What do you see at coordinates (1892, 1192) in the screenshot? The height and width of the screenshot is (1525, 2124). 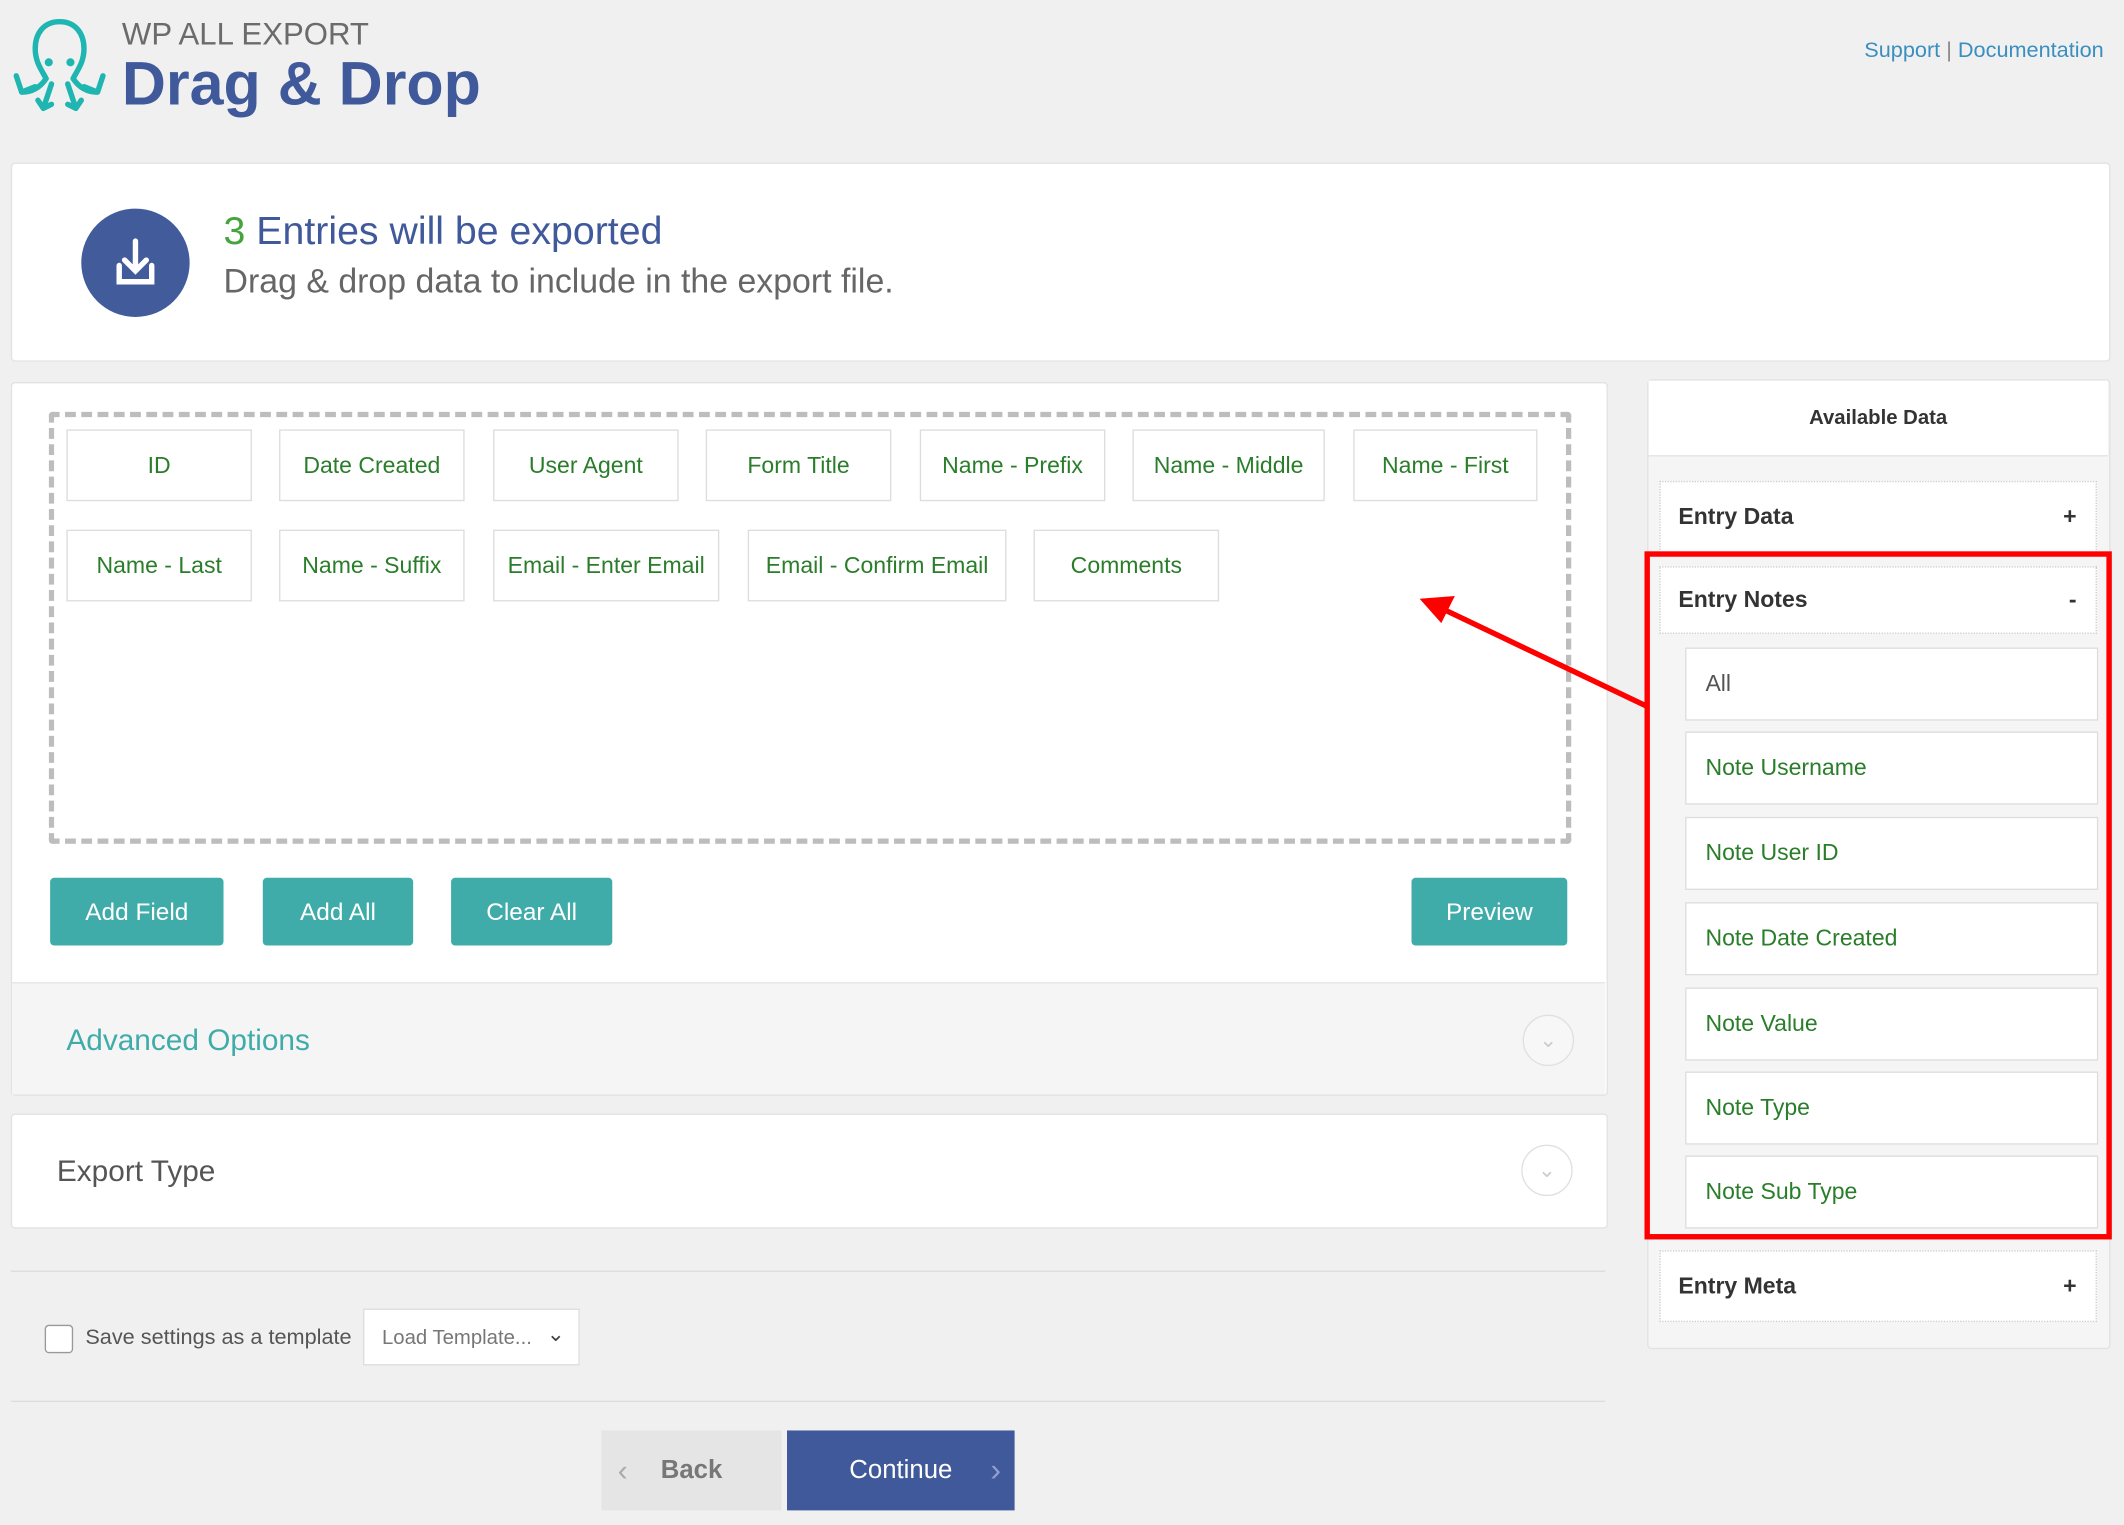 I see `available-field-item: Note Sub Type` at bounding box center [1892, 1192].